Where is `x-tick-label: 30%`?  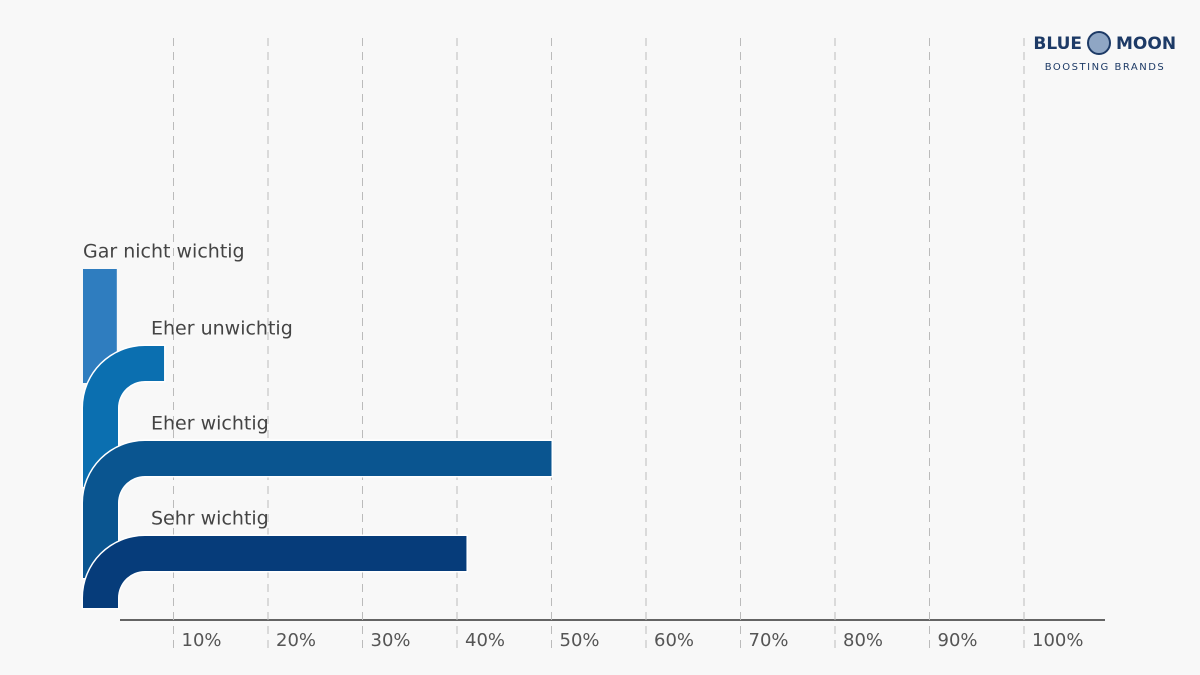
x-tick-label: 30% is located at coordinates (391, 640).